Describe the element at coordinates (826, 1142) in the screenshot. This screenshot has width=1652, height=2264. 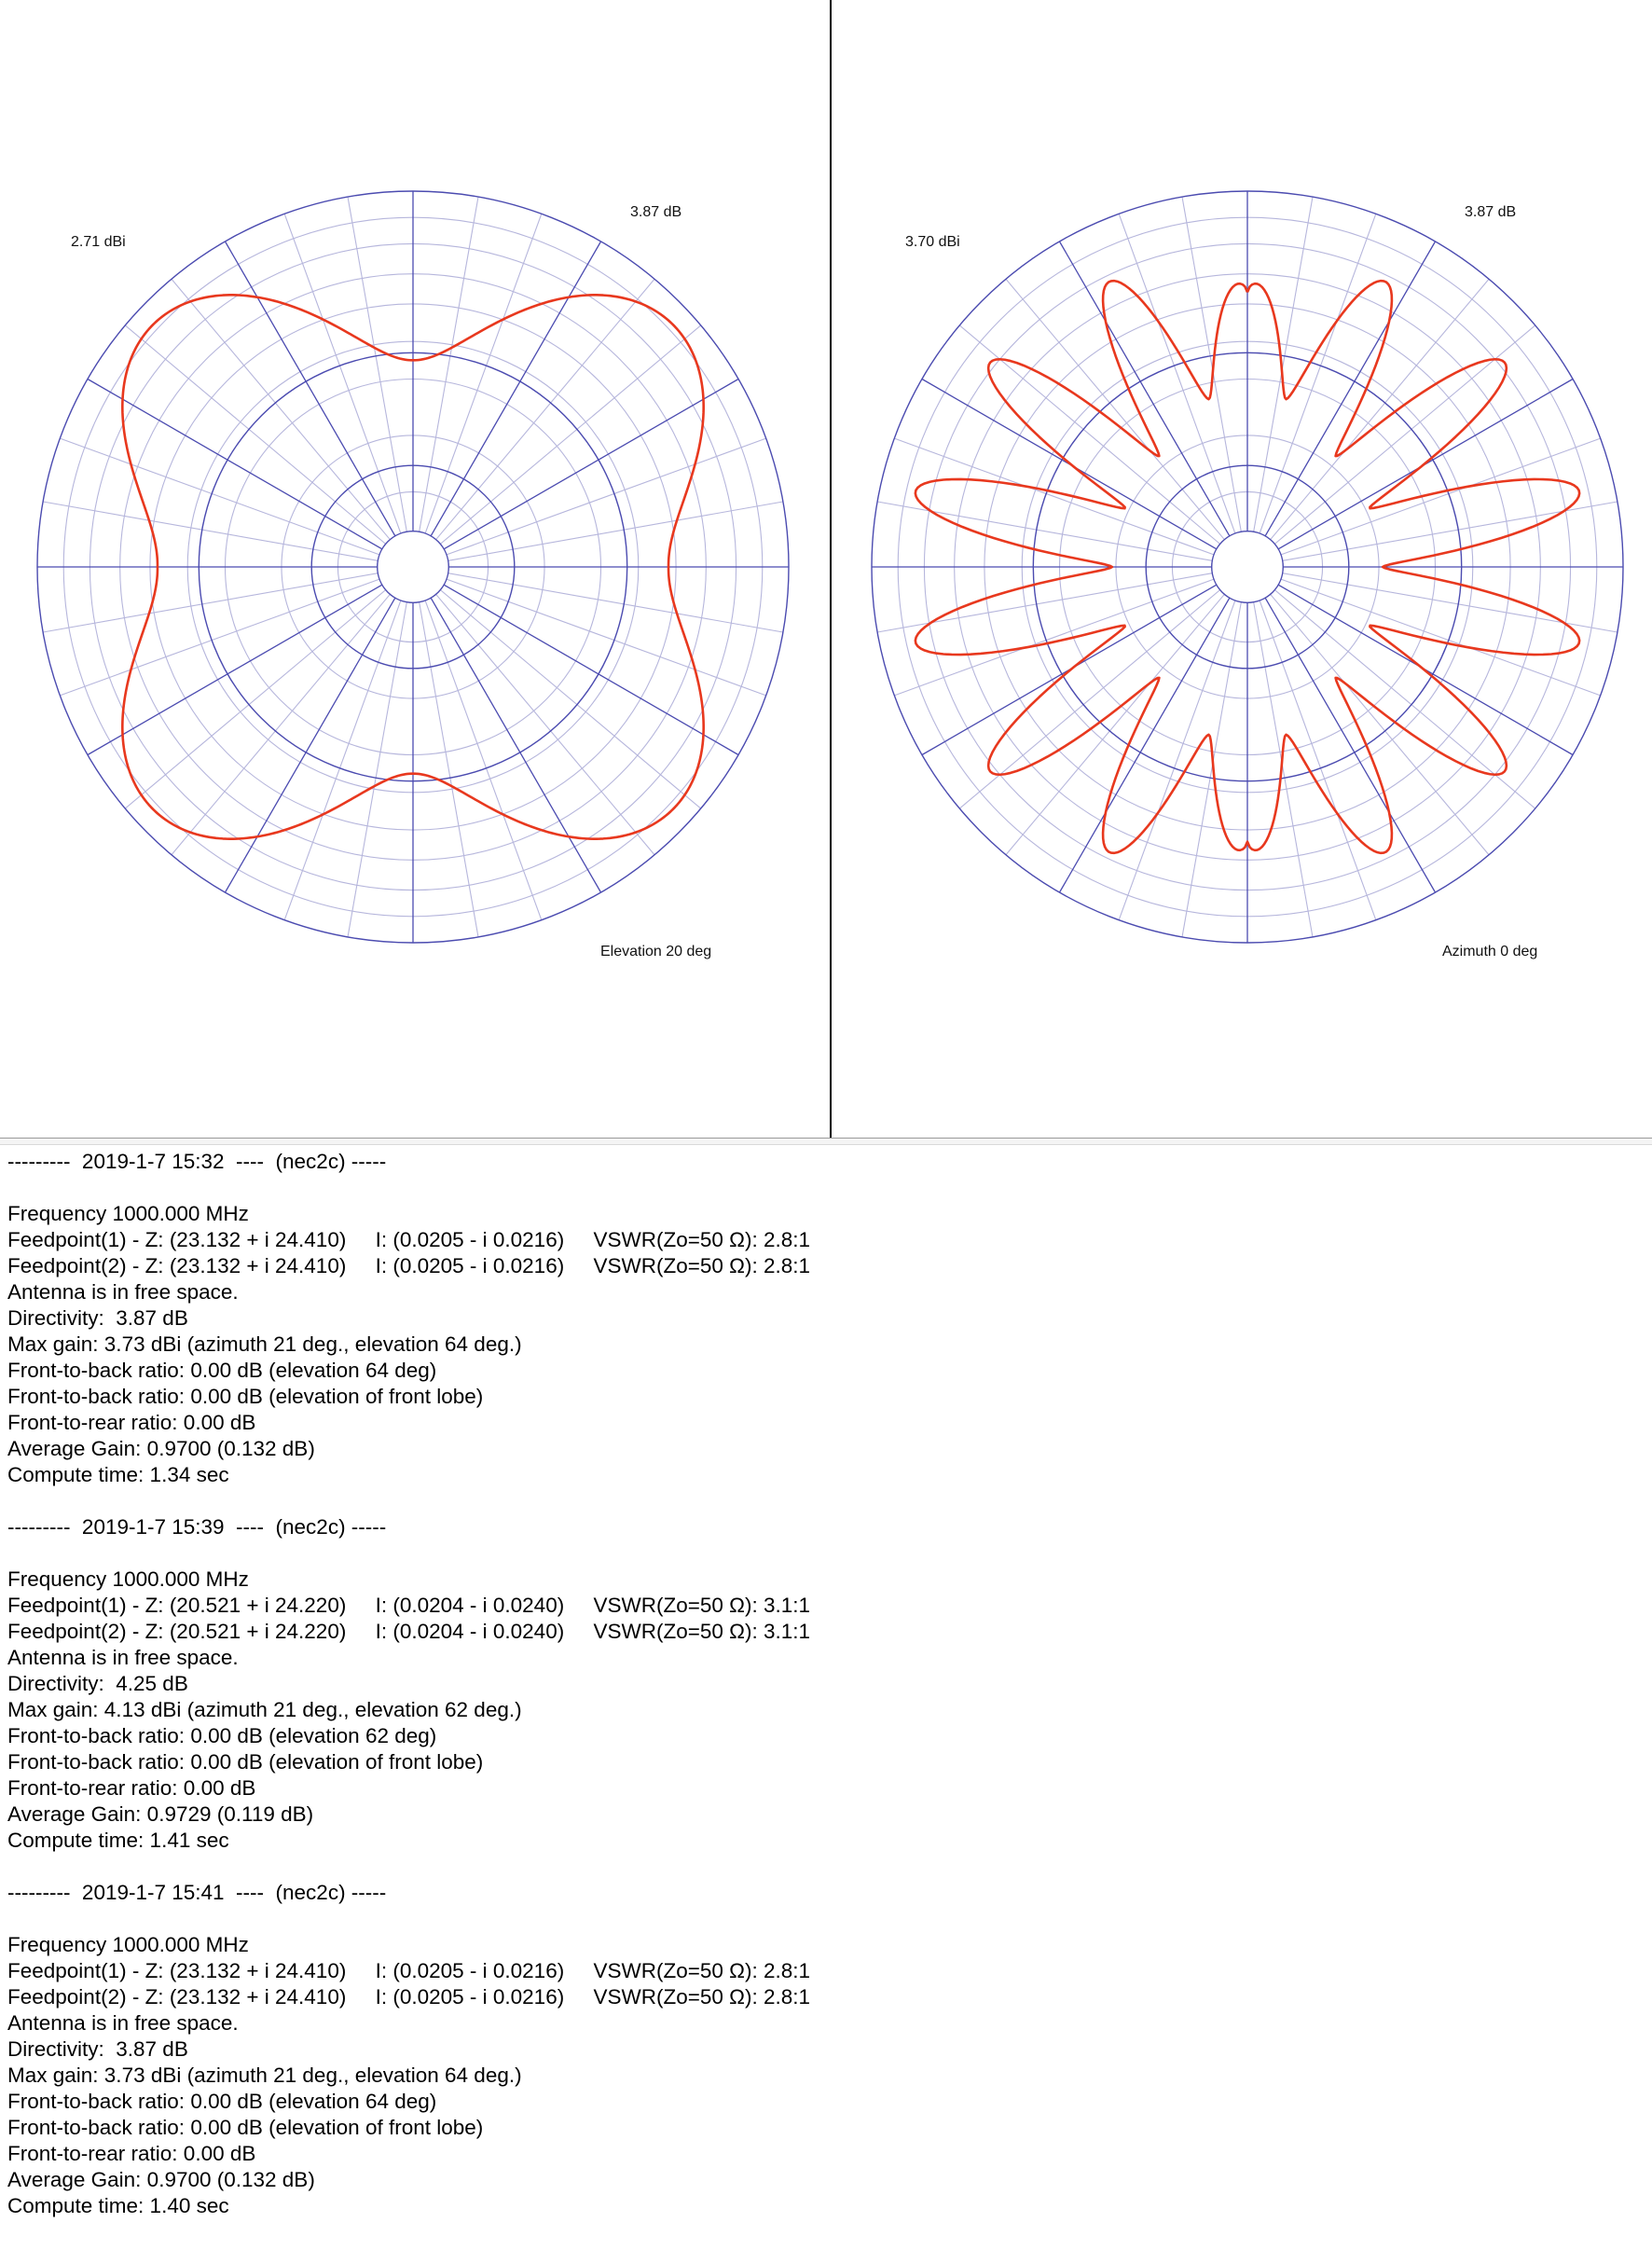
I see `pane-separator` at that location.